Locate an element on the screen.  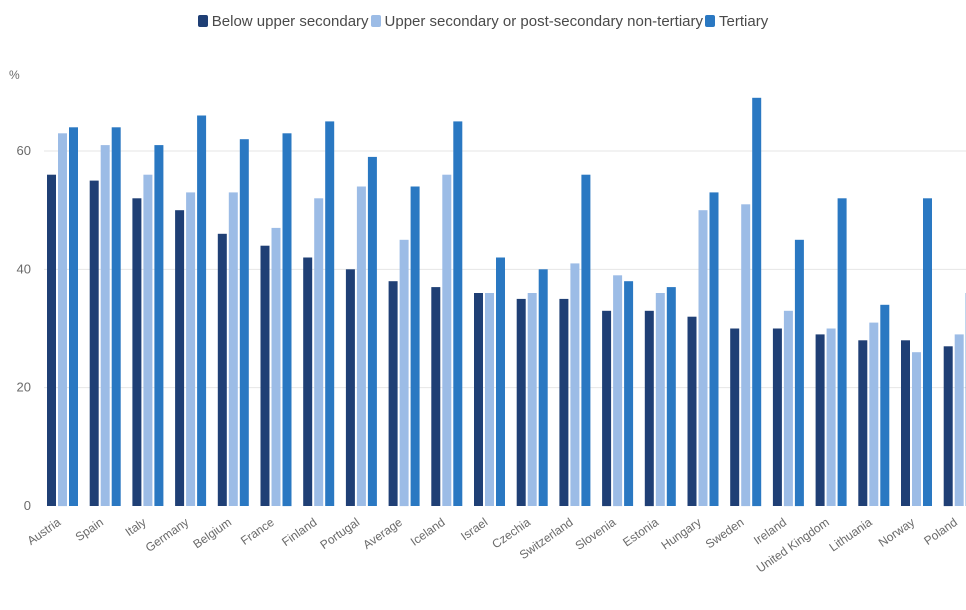
x-tick-label: Slovenia is located at coordinates (596, 534).